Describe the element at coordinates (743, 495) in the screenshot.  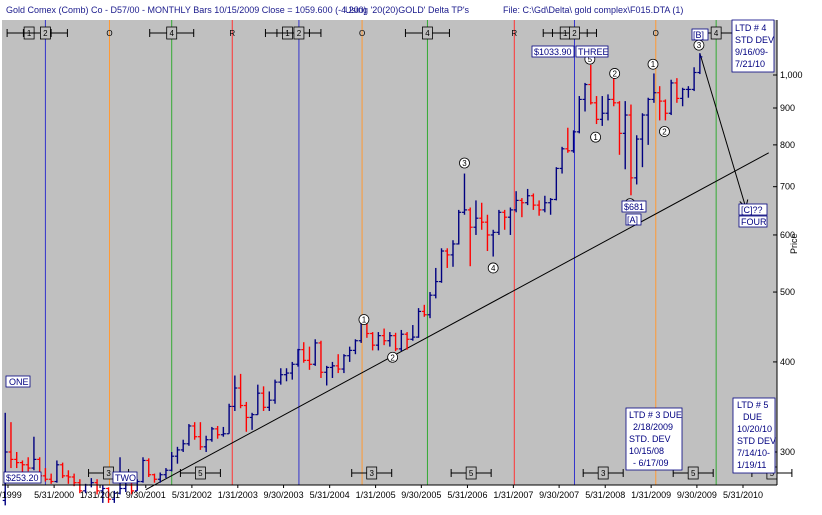
I see `x-tick-label: 5/31/2010` at that location.